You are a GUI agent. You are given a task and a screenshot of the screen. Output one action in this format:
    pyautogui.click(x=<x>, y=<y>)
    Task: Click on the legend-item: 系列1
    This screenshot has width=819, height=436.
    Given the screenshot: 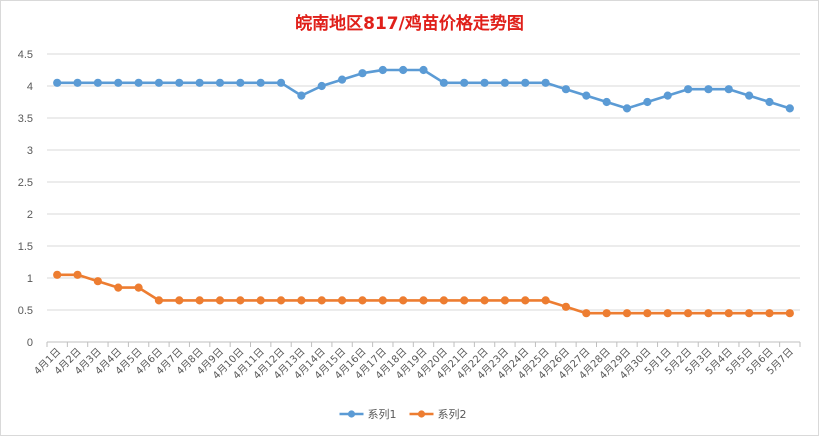 What is the action you would take?
    pyautogui.click(x=368, y=414)
    